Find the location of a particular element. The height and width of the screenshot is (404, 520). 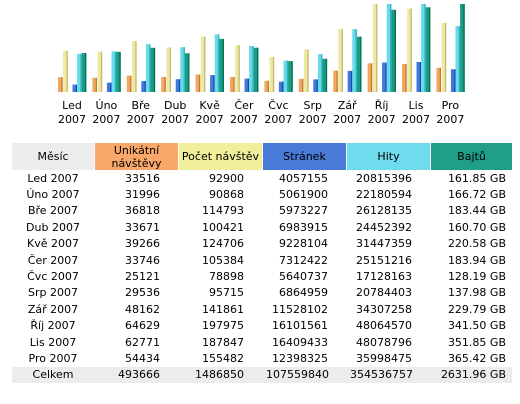

table-cell: Dub 2007 is located at coordinates (53, 227).